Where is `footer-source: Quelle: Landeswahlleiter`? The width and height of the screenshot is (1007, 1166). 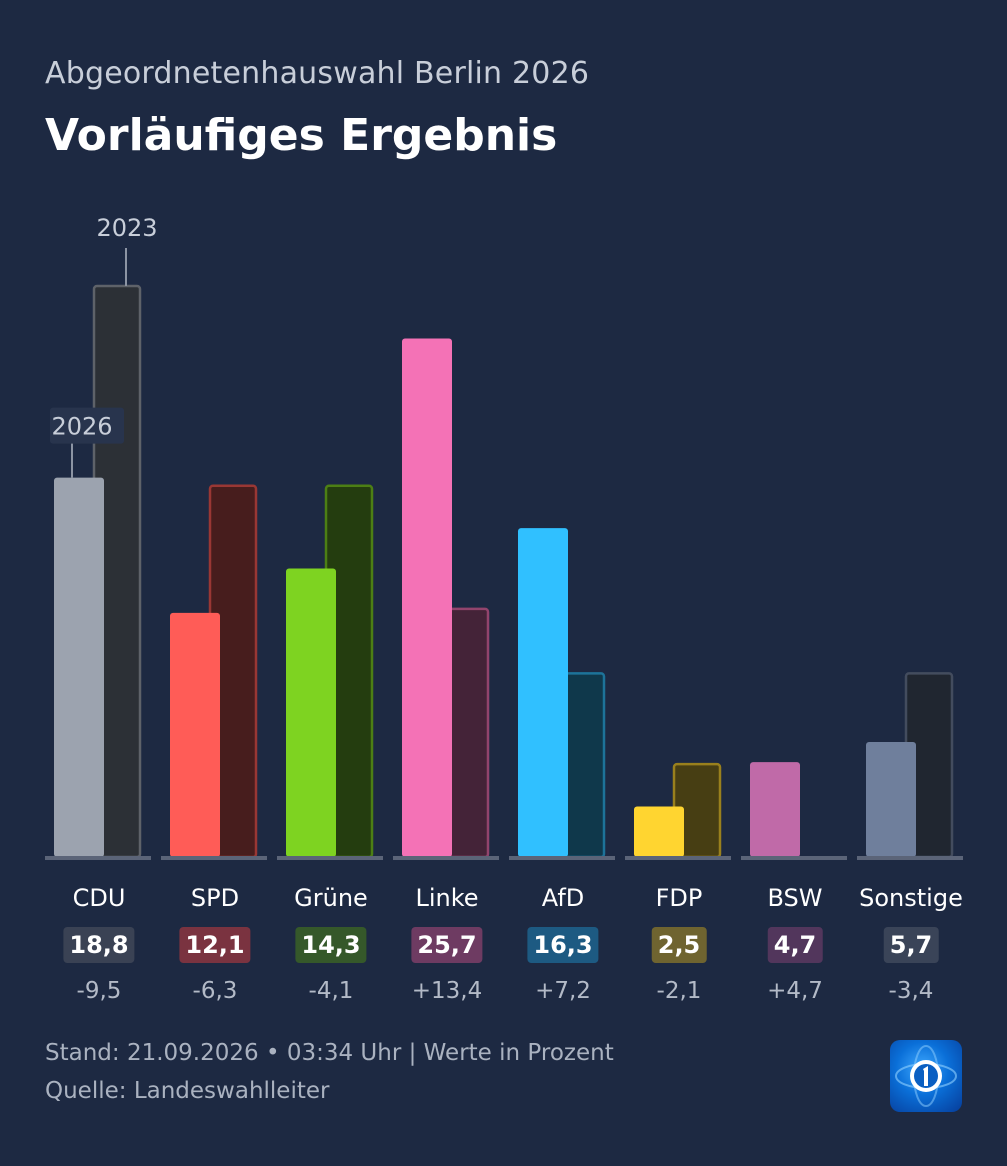 footer-source: Quelle: Landeswahlleiter is located at coordinates (187, 1091).